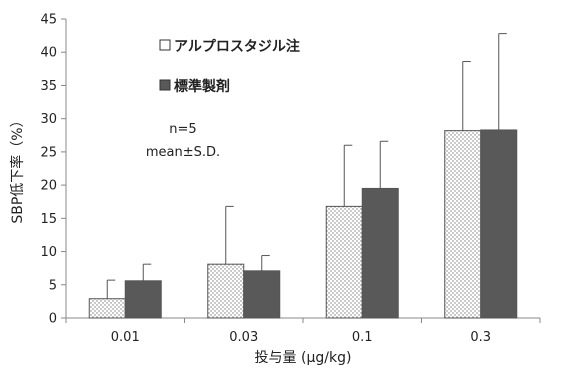 Image resolution: width=573 pixels, height=372 pixels. What do you see at coordinates (183, 141) in the screenshot?
I see `annotations-group: n=5 mean±S.D.` at bounding box center [183, 141].